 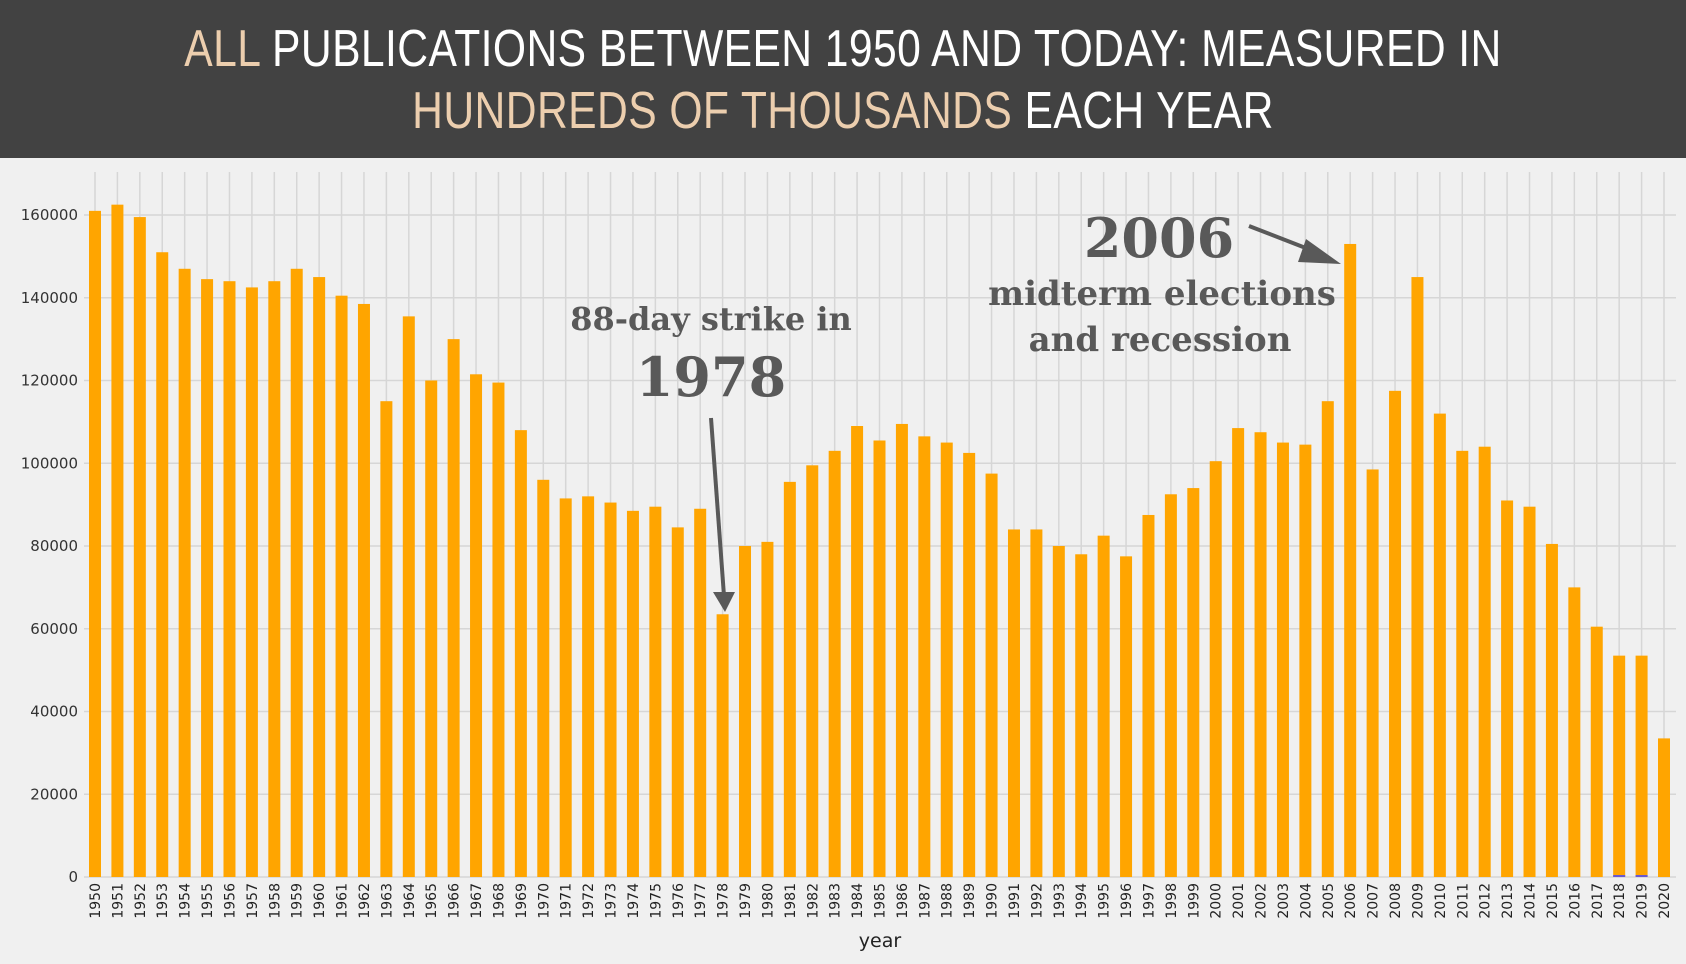 I want to click on x-tick-label: 1958, so click(x=275, y=901).